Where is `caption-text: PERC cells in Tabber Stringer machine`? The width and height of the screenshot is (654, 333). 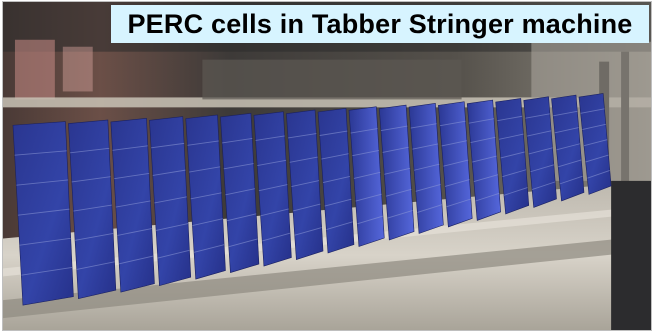
caption-text: PERC cells in Tabber Stringer machine is located at coordinates (380, 23).